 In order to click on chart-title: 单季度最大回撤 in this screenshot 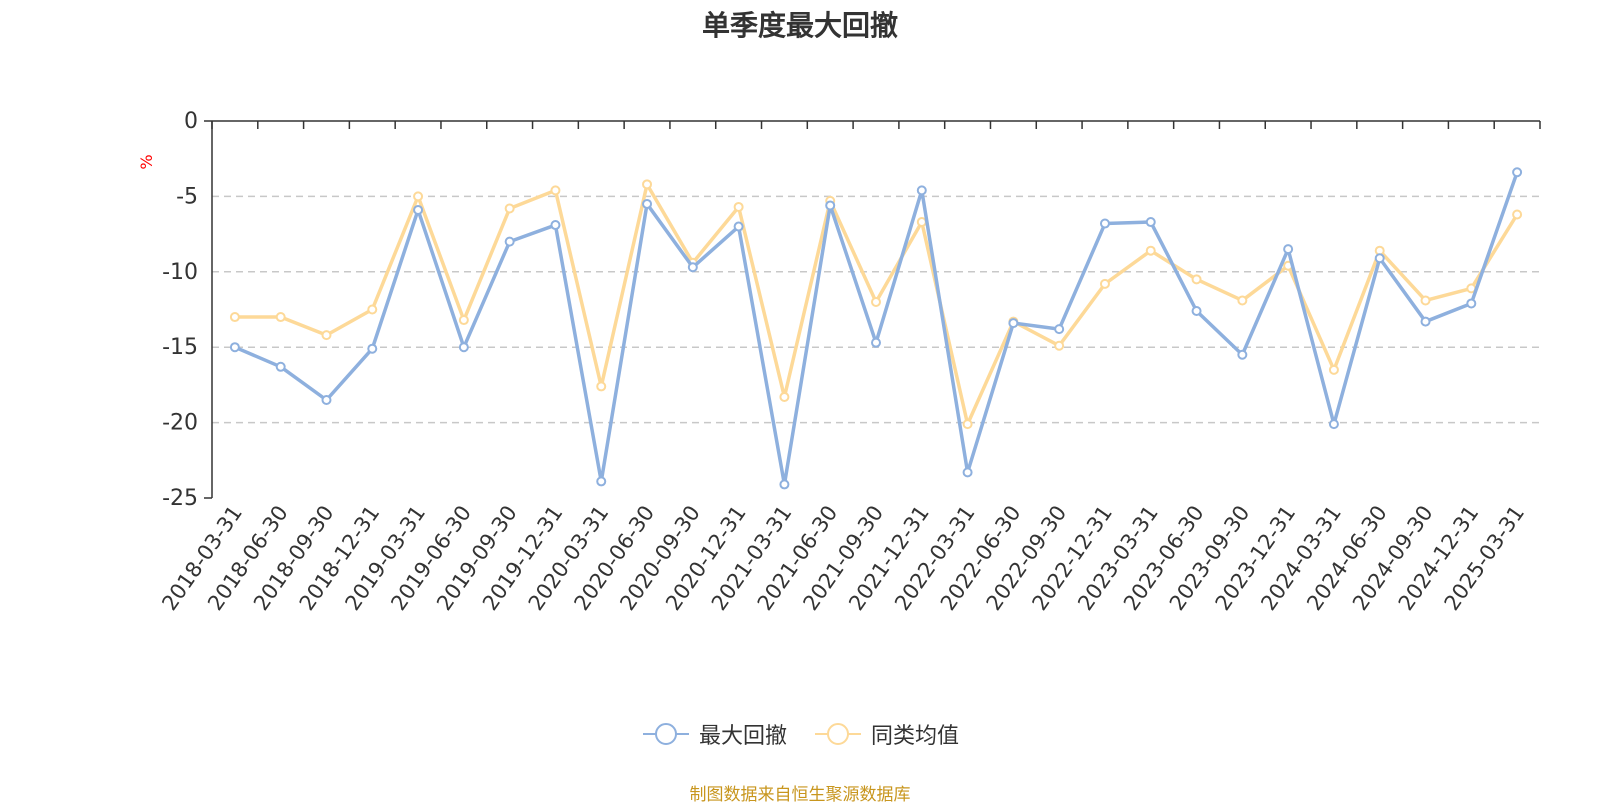, I will do `click(799, 25)`.